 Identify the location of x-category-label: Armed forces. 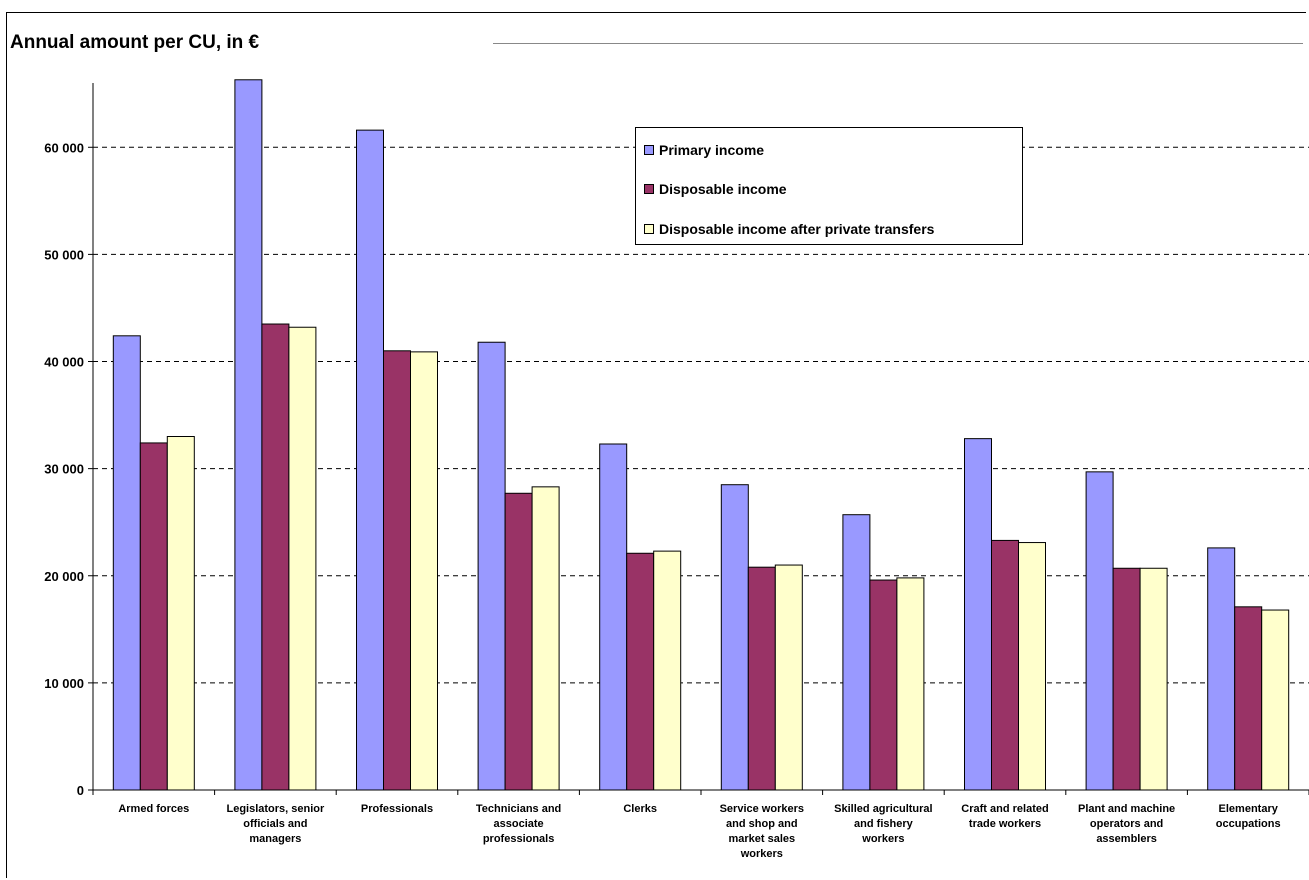
(154, 809).